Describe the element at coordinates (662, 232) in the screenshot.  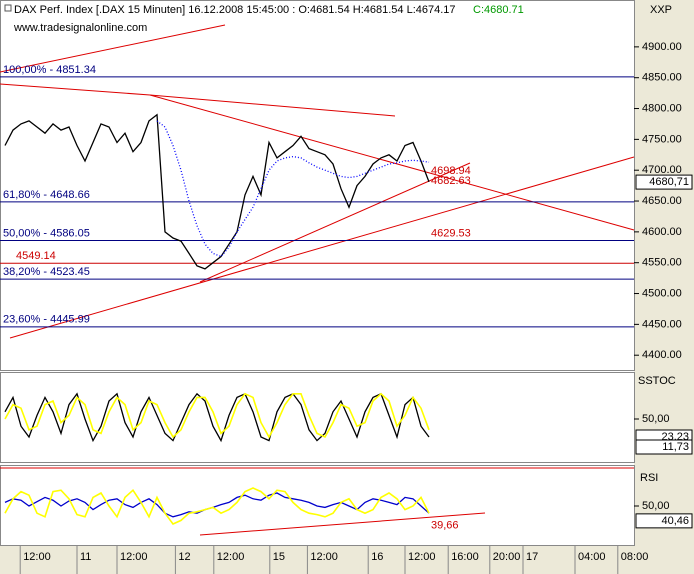
I see `y-tick-label: 4600.00` at that location.